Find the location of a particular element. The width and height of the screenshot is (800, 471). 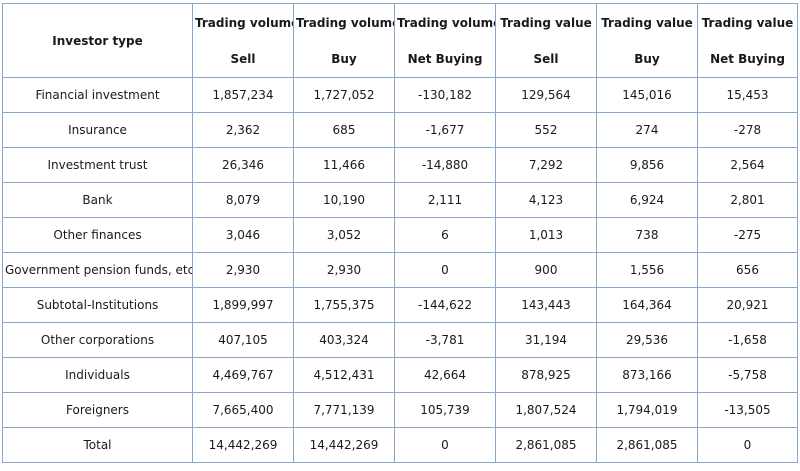

table-cell: 738 is located at coordinates (647, 235).